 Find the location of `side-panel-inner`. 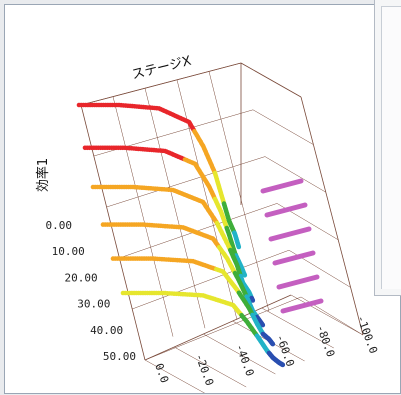

side-panel-inner is located at coordinates (391, 147).